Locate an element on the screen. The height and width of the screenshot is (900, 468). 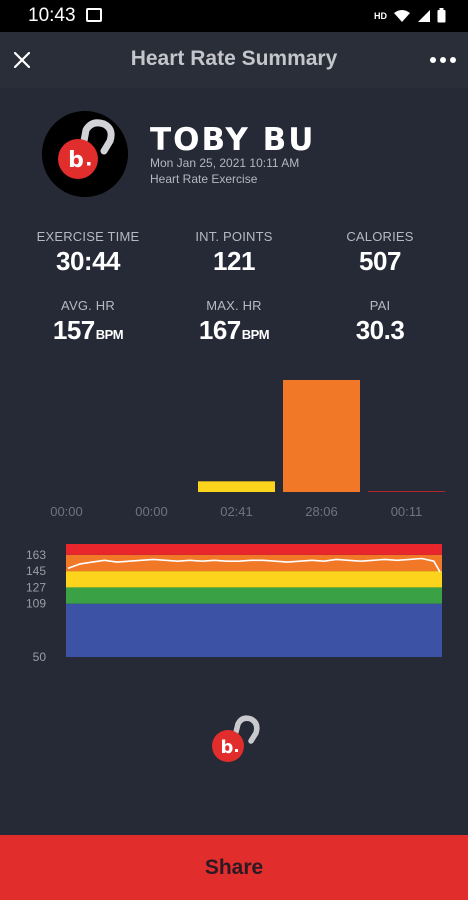
stat-label: EXERCISE TIME is located at coordinates (88, 236).